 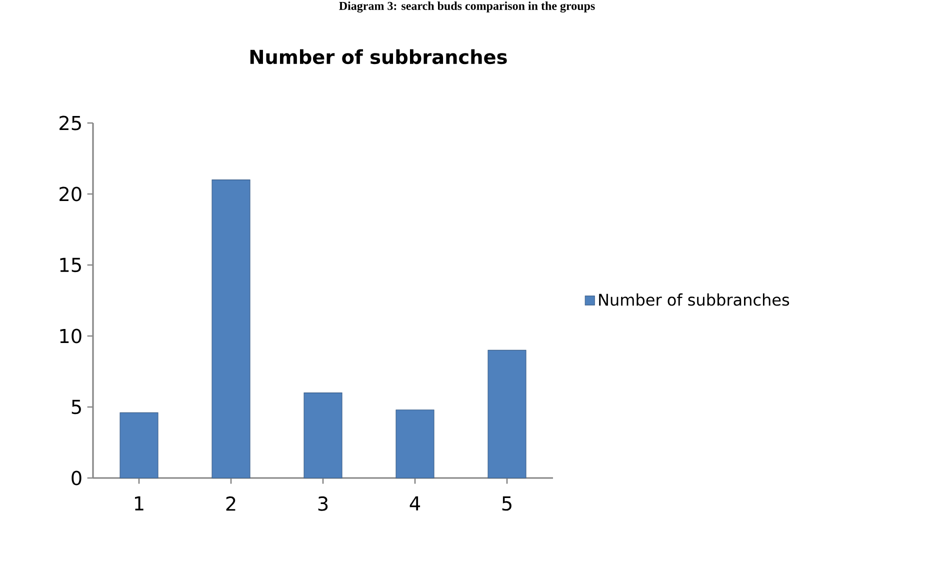 I want to click on y-tick-label: 25, so click(x=70, y=123).